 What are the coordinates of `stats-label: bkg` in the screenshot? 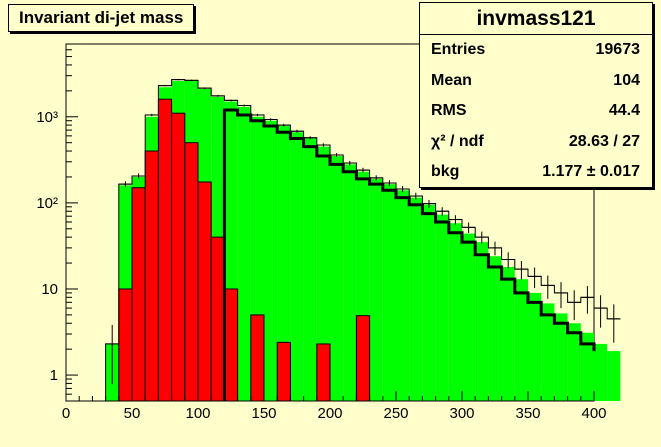 It's located at (445, 172).